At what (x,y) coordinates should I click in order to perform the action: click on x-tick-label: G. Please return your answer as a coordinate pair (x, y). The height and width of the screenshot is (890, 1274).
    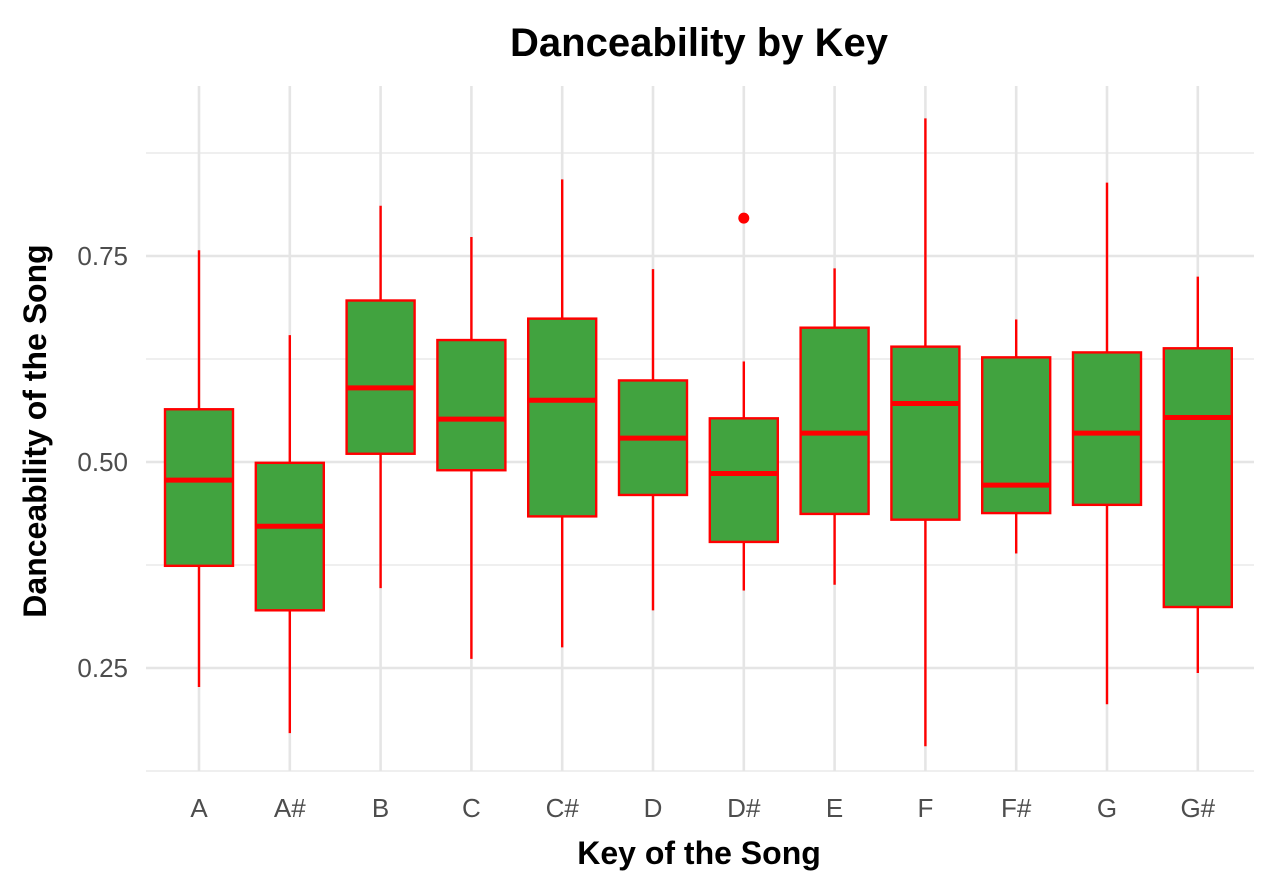
    Looking at the image, I should click on (1107, 808).